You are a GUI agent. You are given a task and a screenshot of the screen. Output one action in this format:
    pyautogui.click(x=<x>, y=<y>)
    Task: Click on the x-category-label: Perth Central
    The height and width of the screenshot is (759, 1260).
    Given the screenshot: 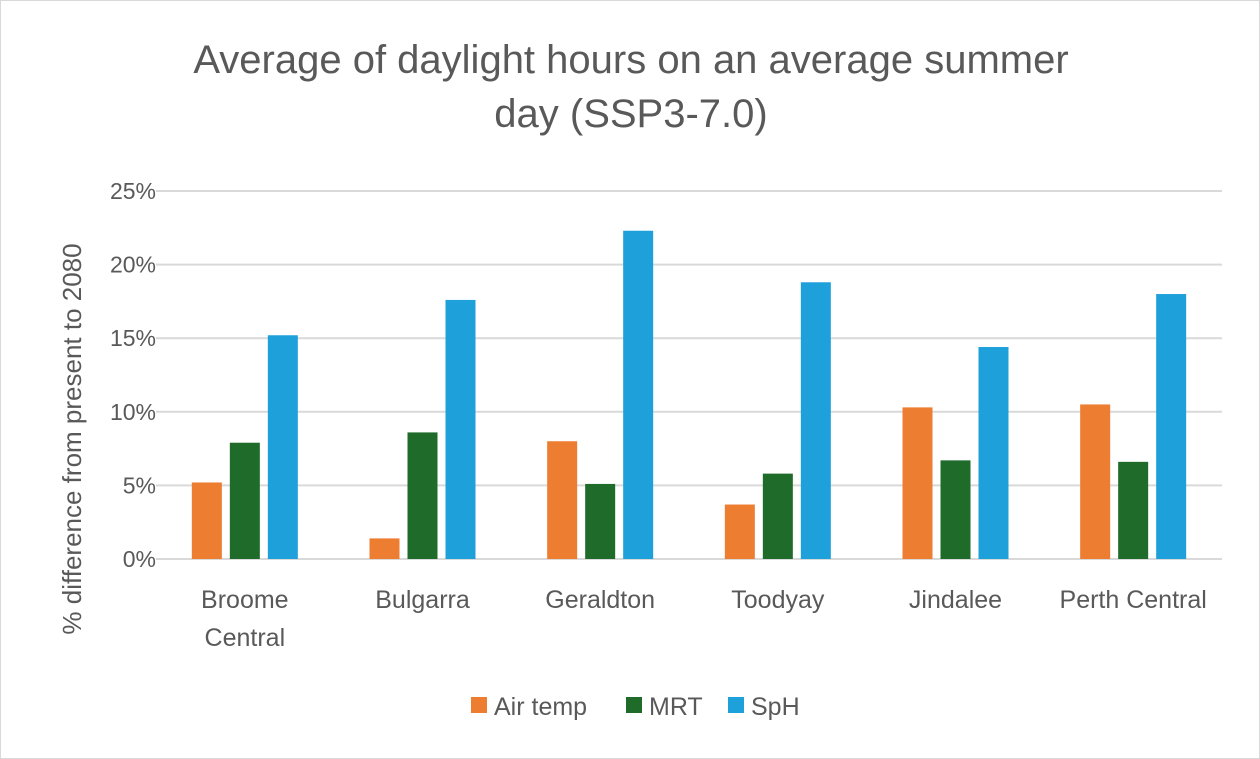 What is the action you would take?
    pyautogui.click(x=1133, y=600)
    